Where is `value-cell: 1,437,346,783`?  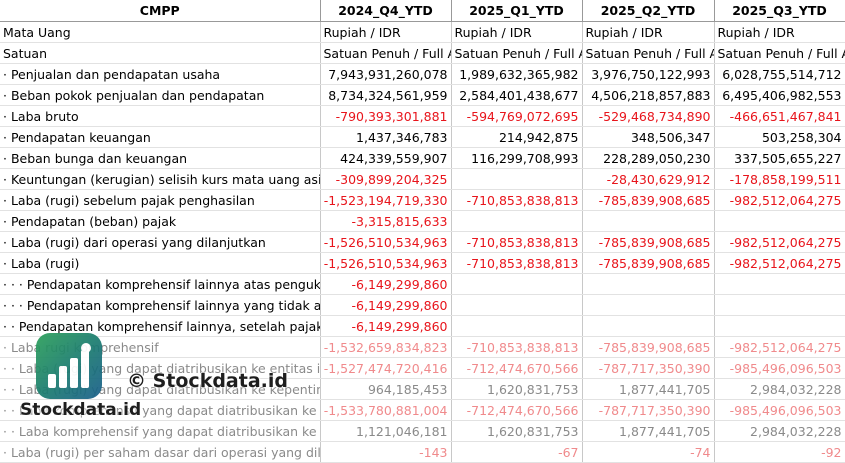 value-cell: 1,437,346,783 is located at coordinates (386, 137).